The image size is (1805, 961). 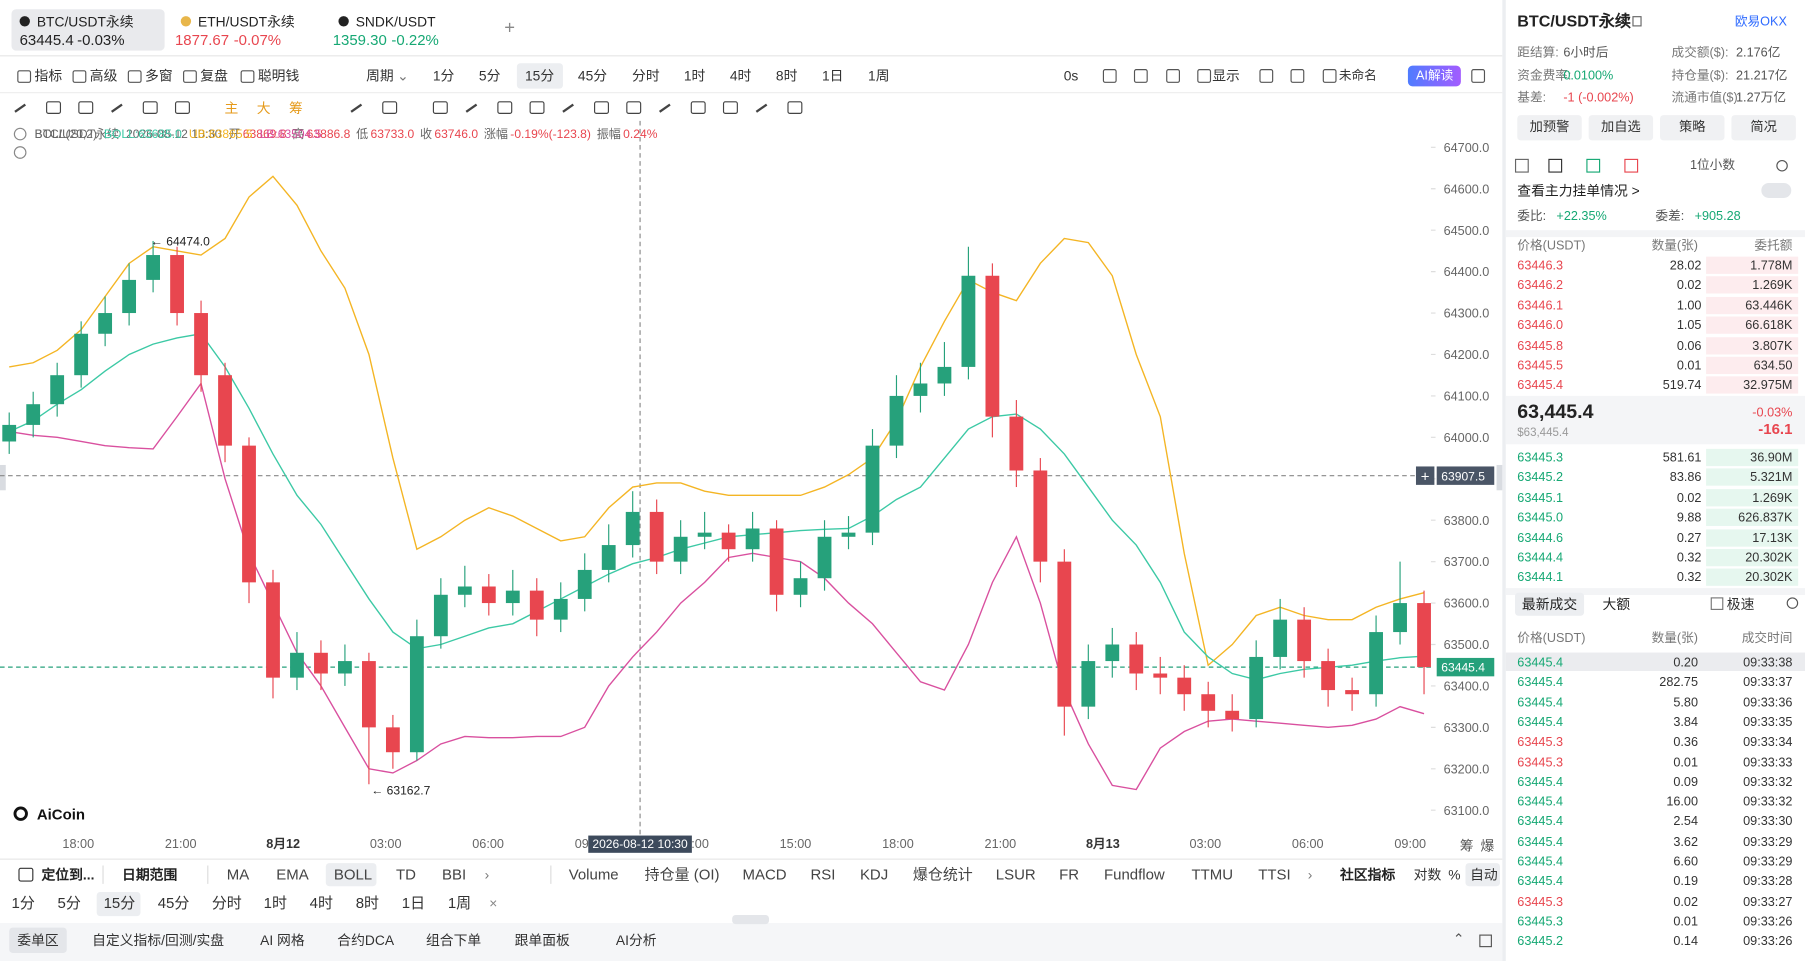 I want to click on panel-button-label: 加预警, so click(x=1549, y=127).